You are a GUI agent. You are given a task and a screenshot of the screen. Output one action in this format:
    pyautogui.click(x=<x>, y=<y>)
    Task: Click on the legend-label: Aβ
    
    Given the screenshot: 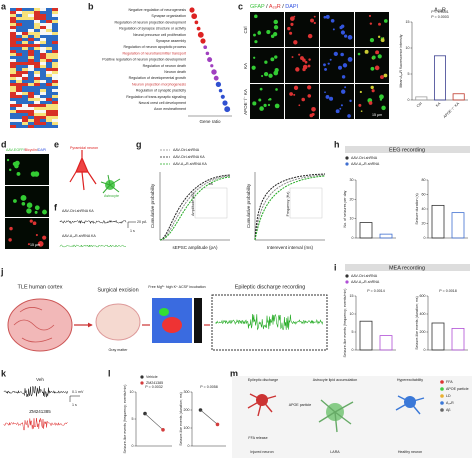 What is the action you would take?
    pyautogui.click(x=448, y=410)
    